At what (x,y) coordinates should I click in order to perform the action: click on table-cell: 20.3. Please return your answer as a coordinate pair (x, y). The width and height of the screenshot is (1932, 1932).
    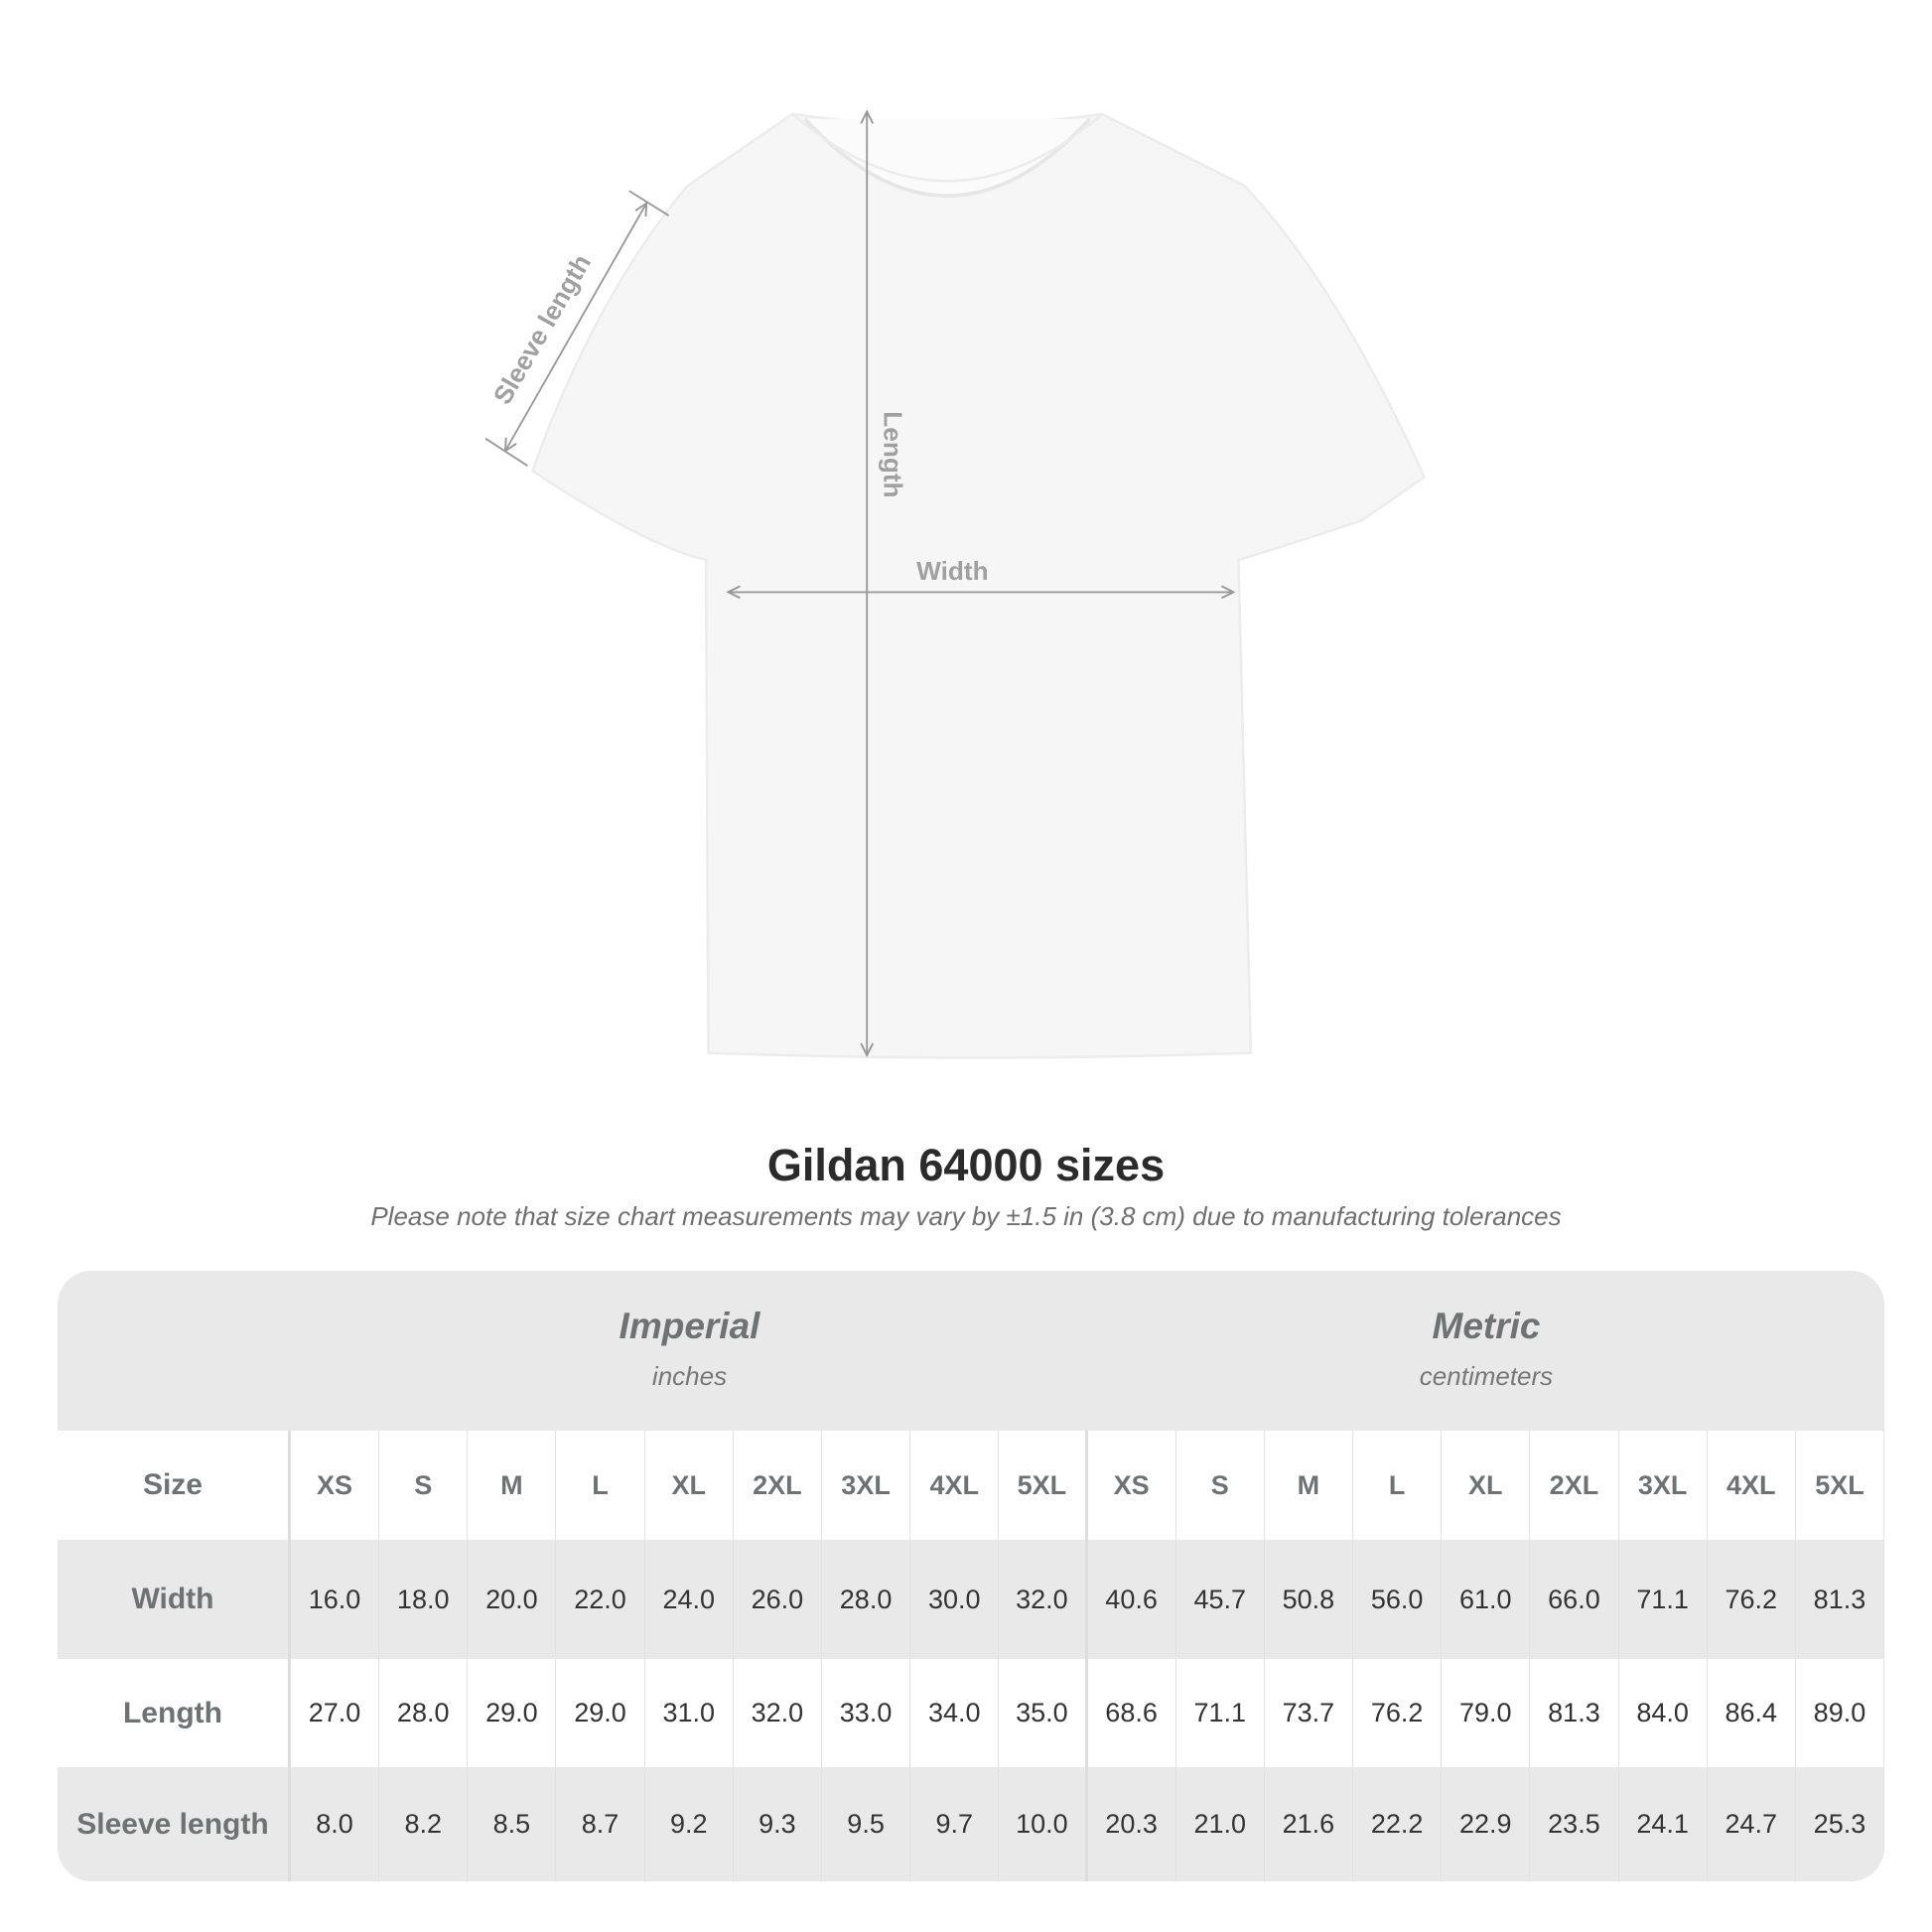
    Looking at the image, I should click on (1132, 1824).